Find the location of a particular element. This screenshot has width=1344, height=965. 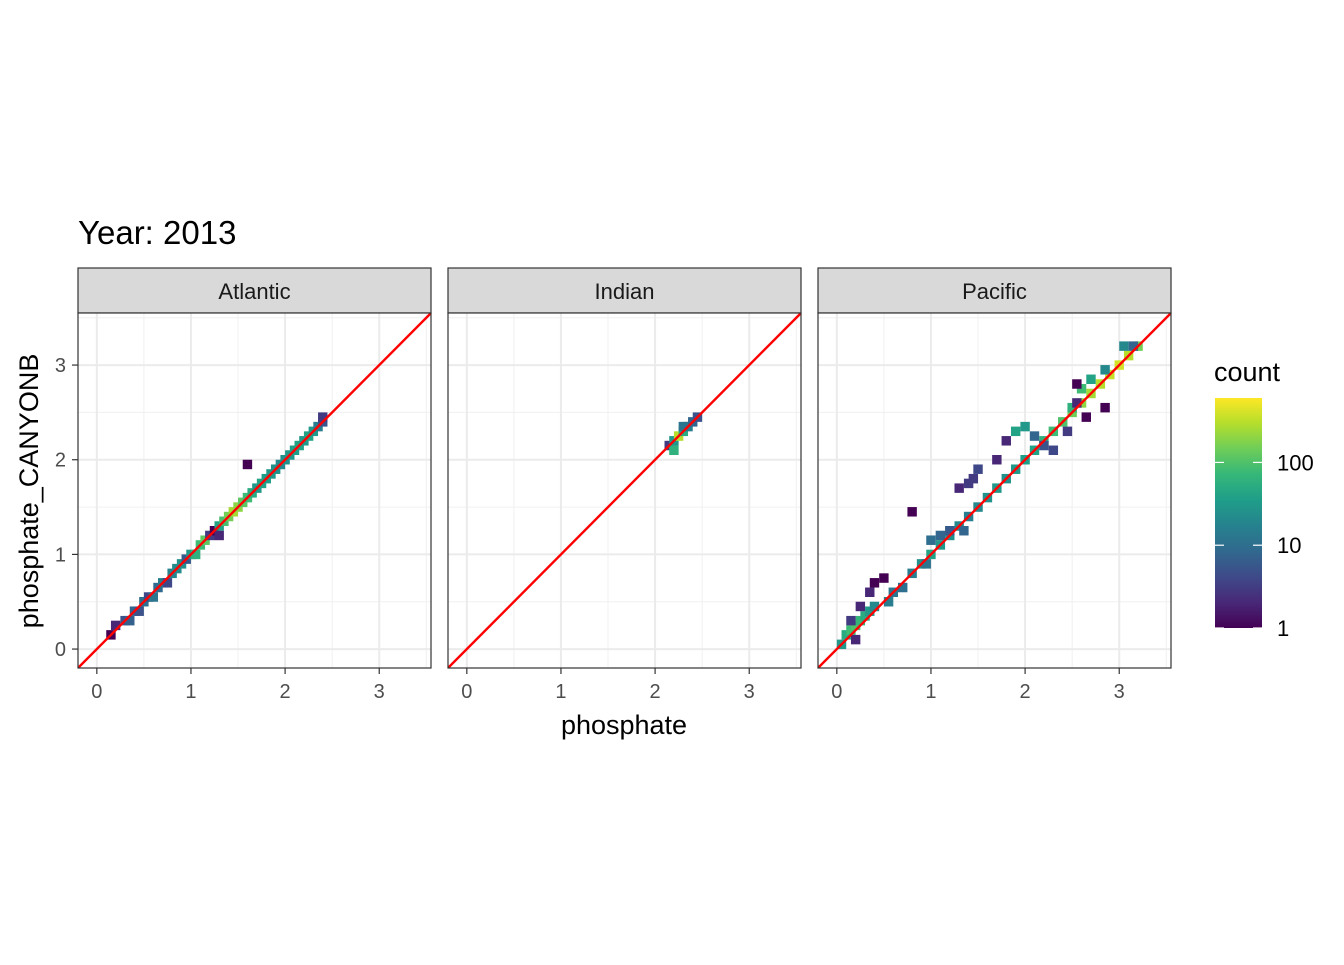

facet-label: Indian is located at coordinates (625, 291).